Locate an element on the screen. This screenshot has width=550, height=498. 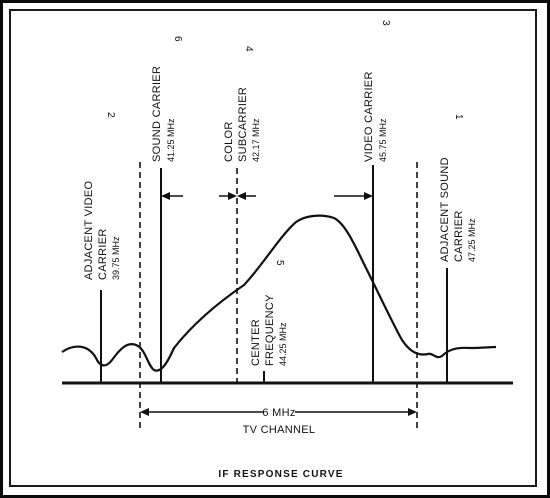
center-frequency-line2: FREQUENCY is located at coordinates (270, 330).